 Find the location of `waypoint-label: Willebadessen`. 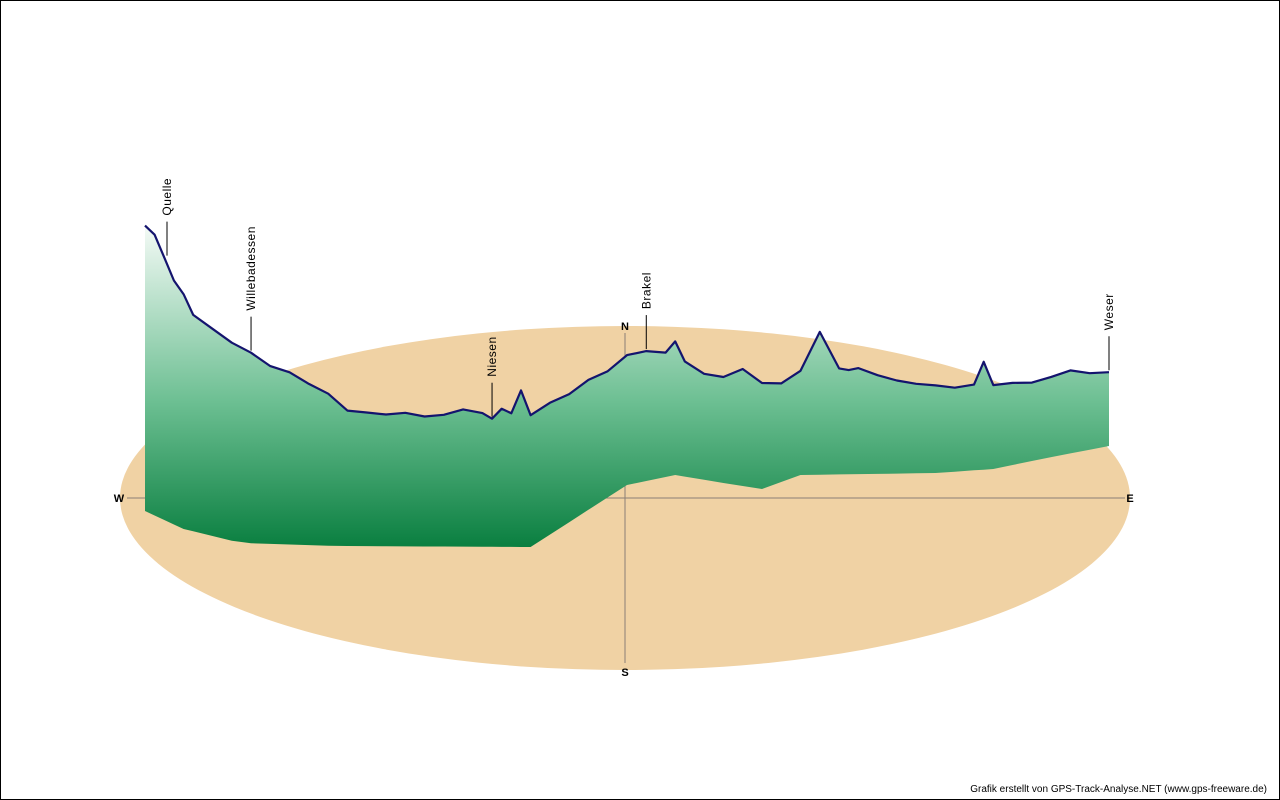

waypoint-label: Willebadessen is located at coordinates (251, 268).